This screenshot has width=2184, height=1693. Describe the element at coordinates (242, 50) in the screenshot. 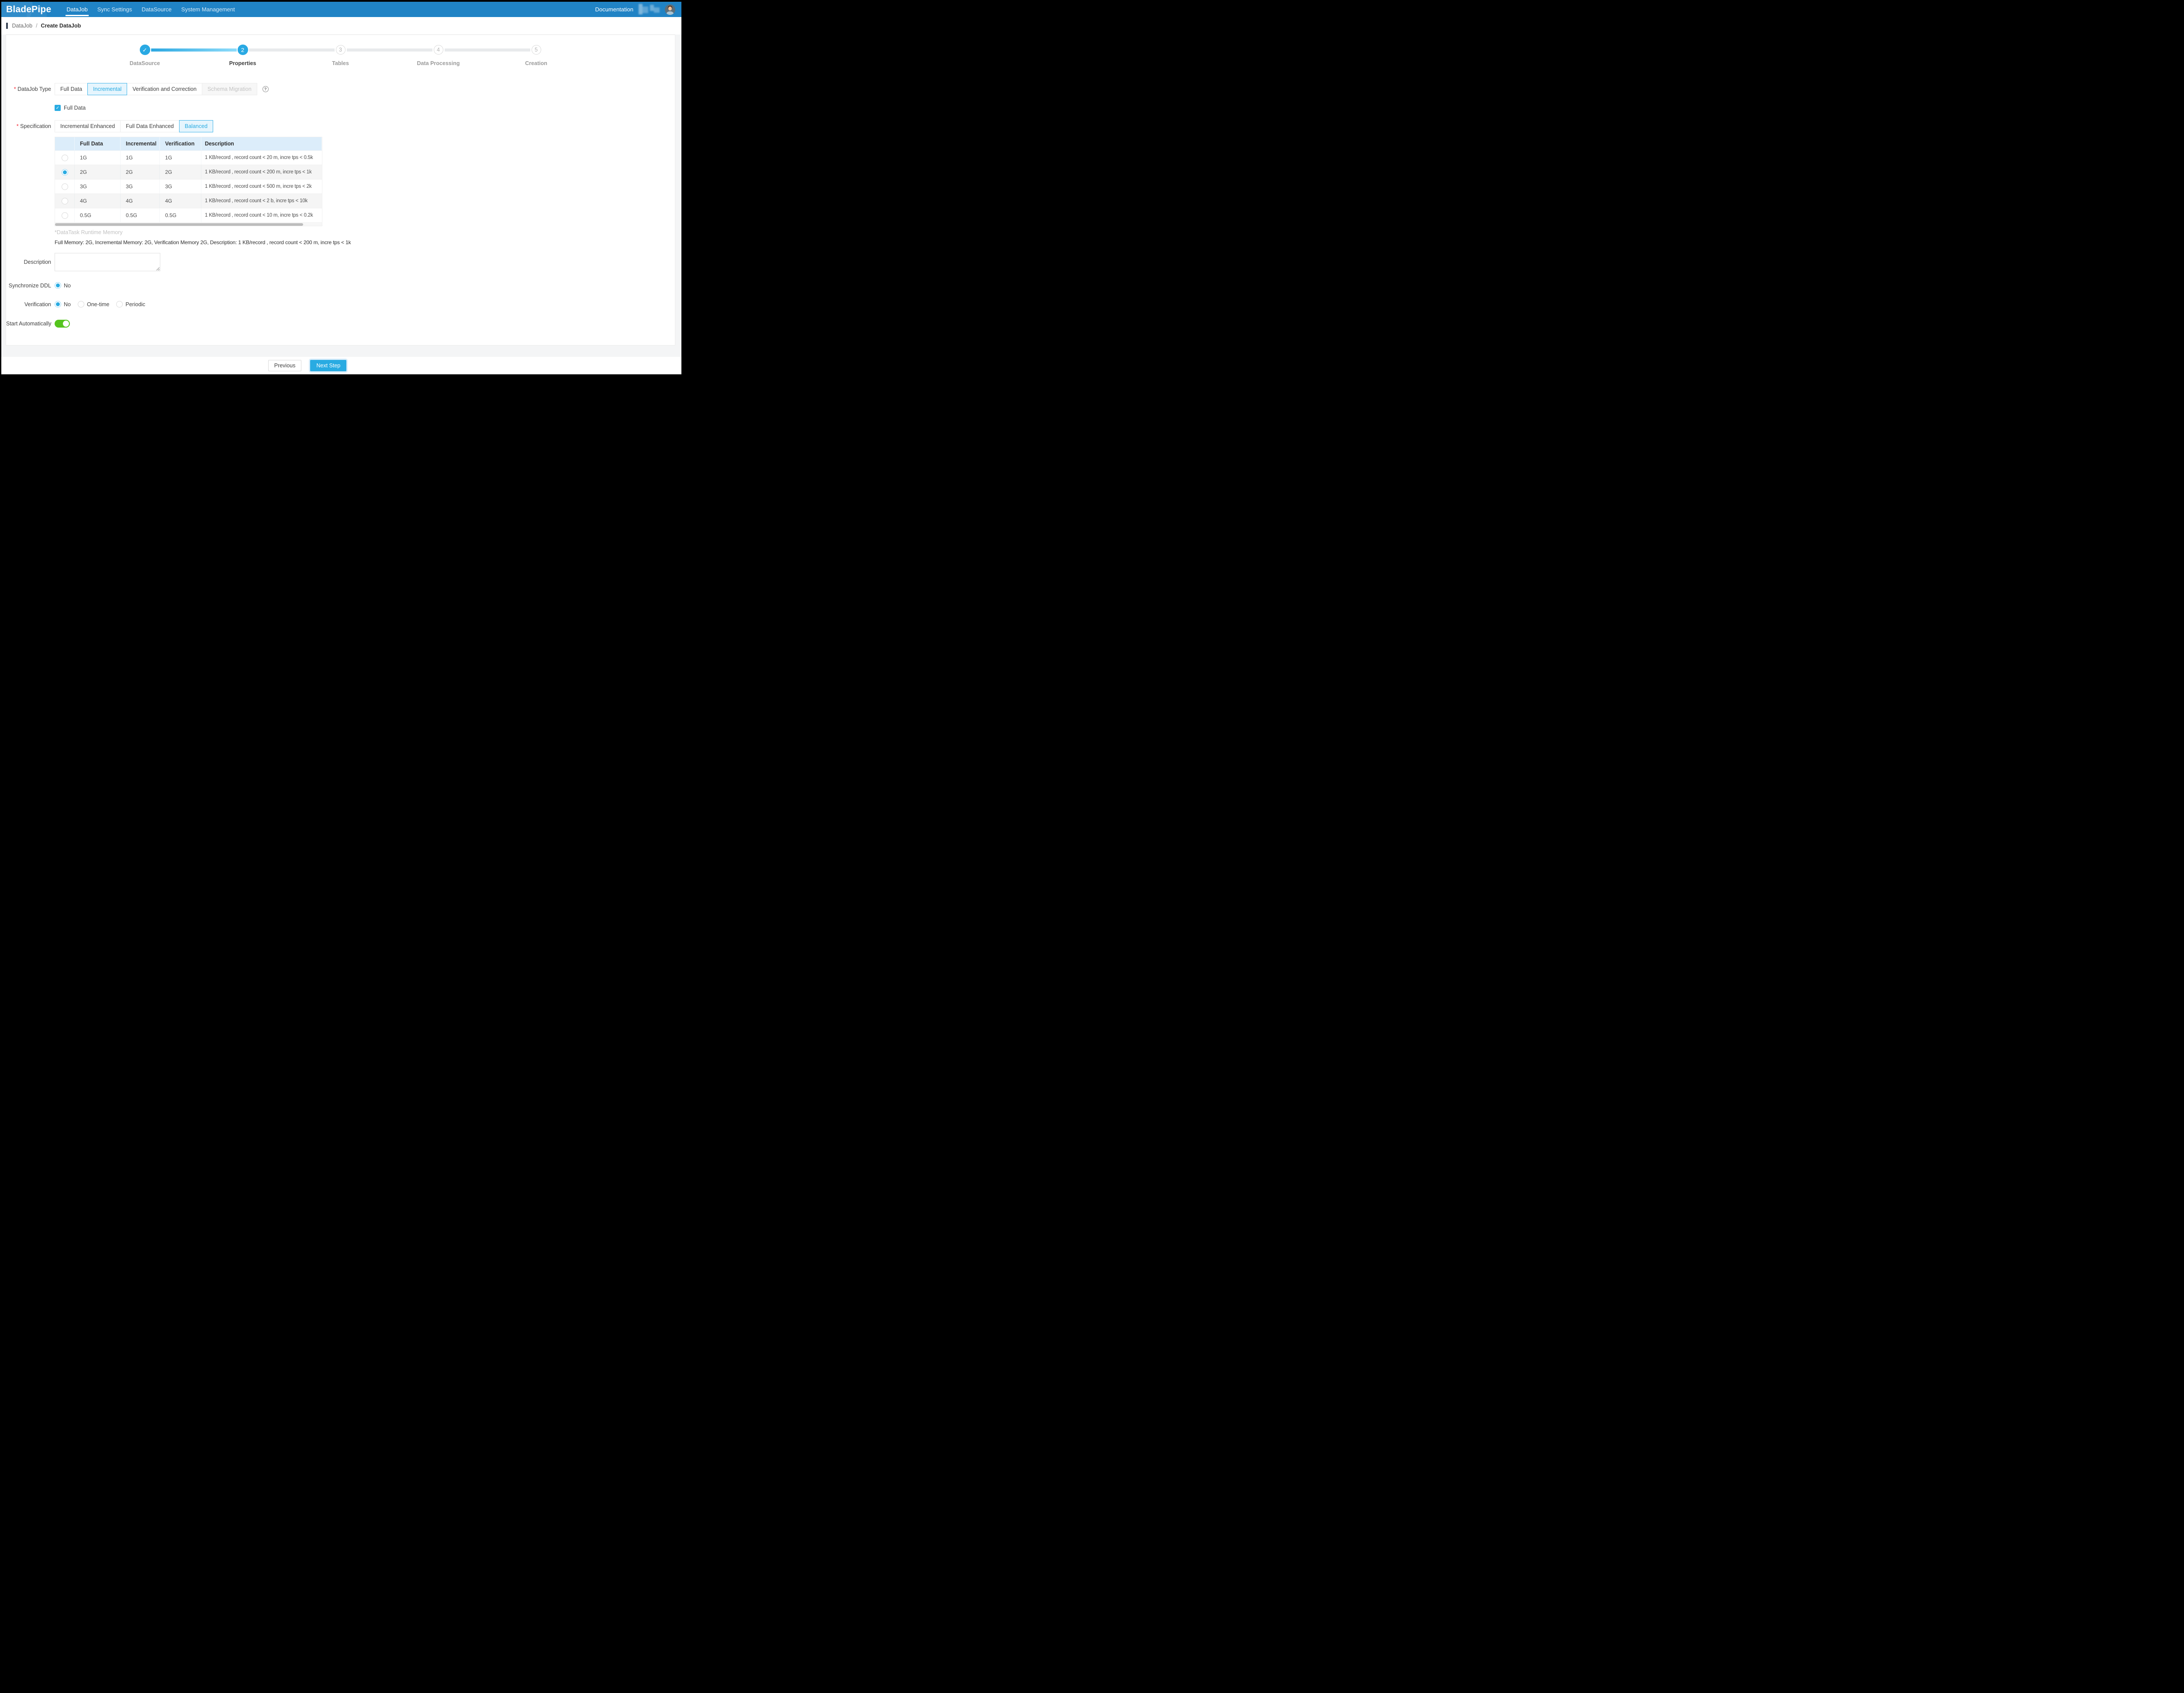

I see `step-2-circle-current: 2` at that location.